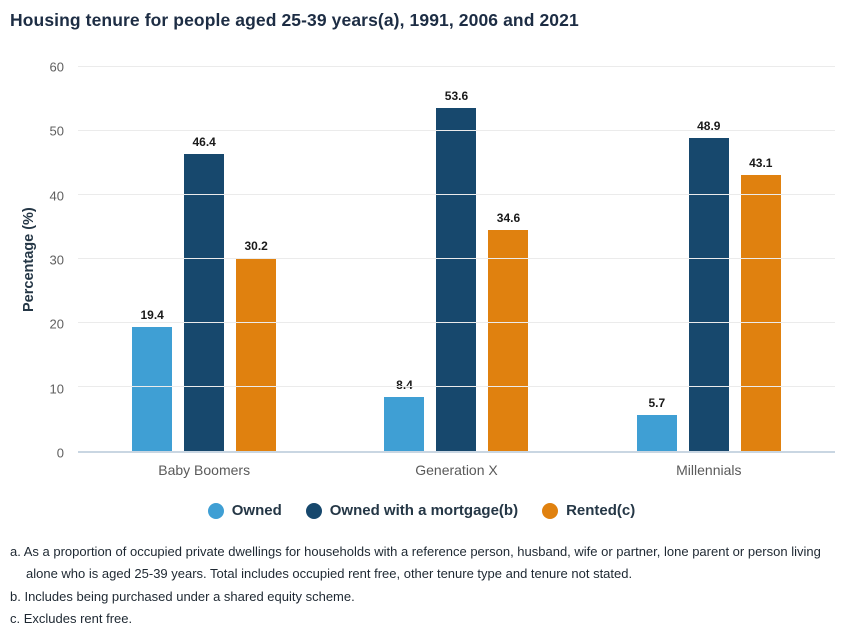  Describe the element at coordinates (56, 389) in the screenshot. I see `y-tick-label: 10` at that location.